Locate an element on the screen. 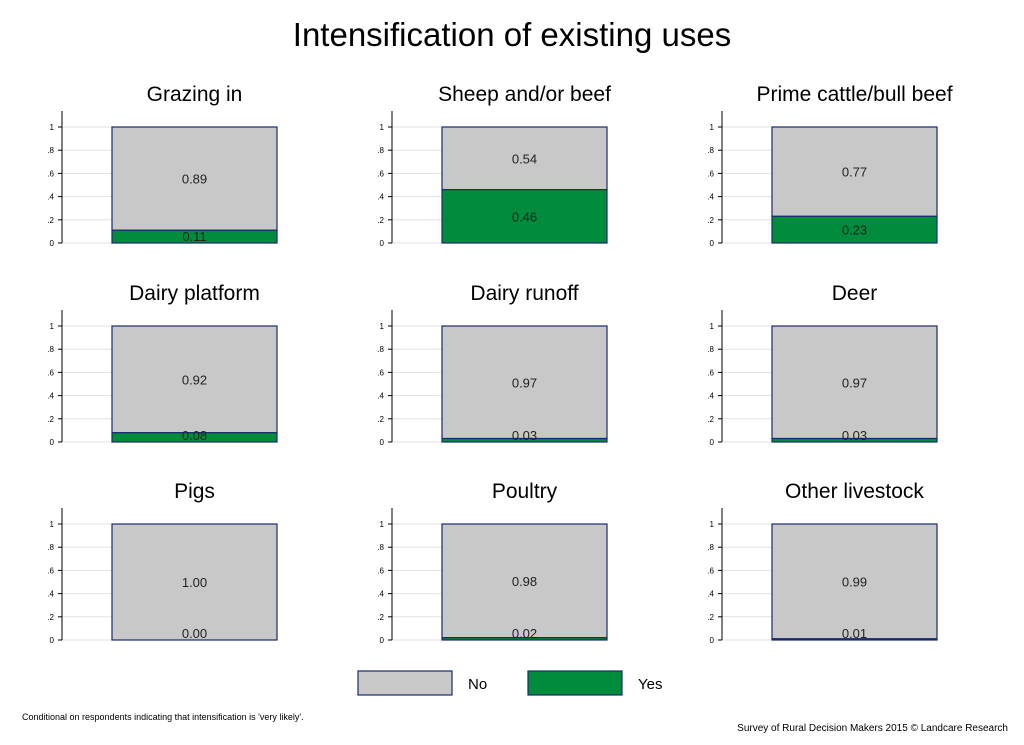 This screenshot has width=1024, height=745. panel-title: Pigs is located at coordinates (194, 491).